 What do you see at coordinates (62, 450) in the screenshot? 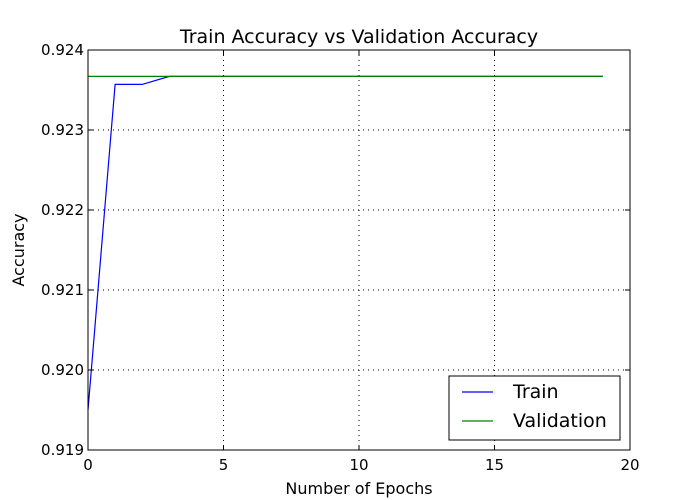
I see `y-tick-label: 0.919` at bounding box center [62, 450].